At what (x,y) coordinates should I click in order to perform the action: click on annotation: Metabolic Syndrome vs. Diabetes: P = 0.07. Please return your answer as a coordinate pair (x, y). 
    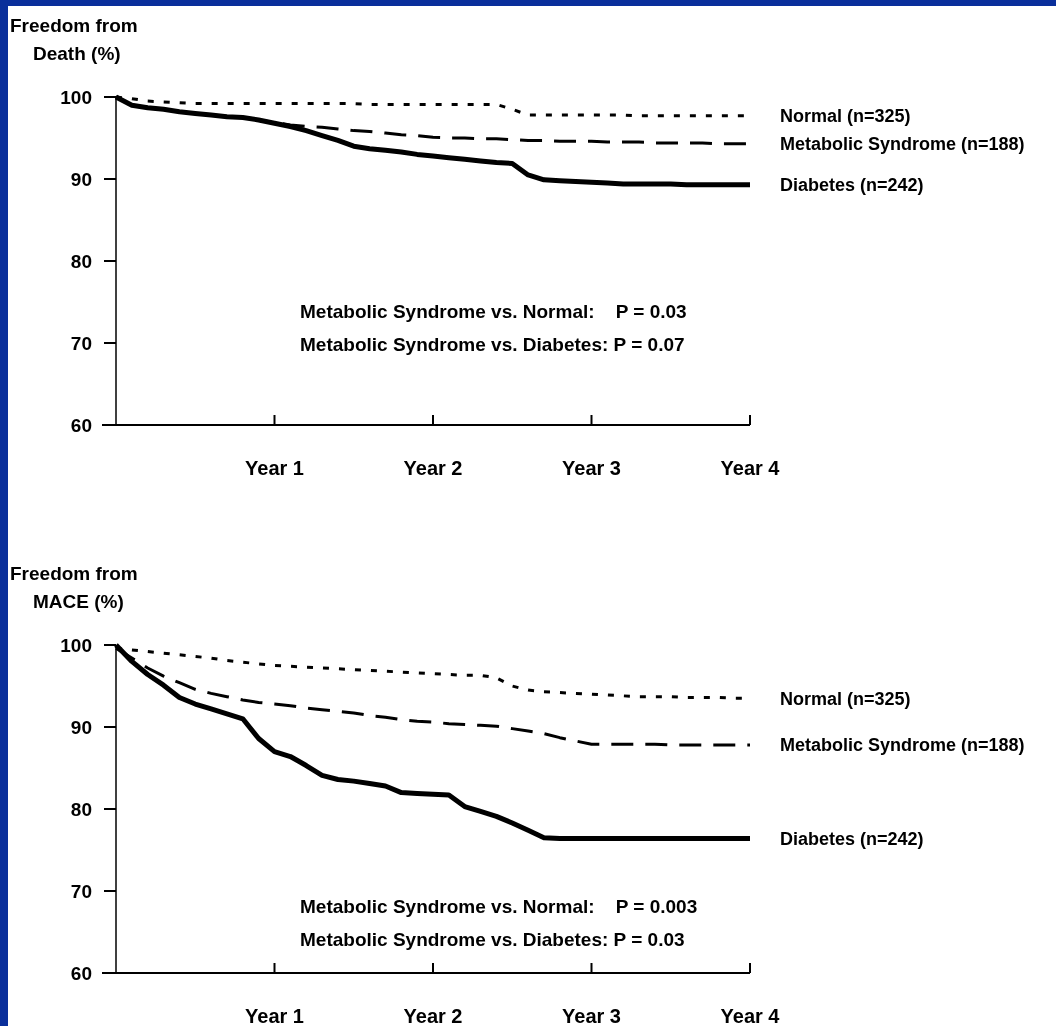
    Looking at the image, I should click on (492, 344).